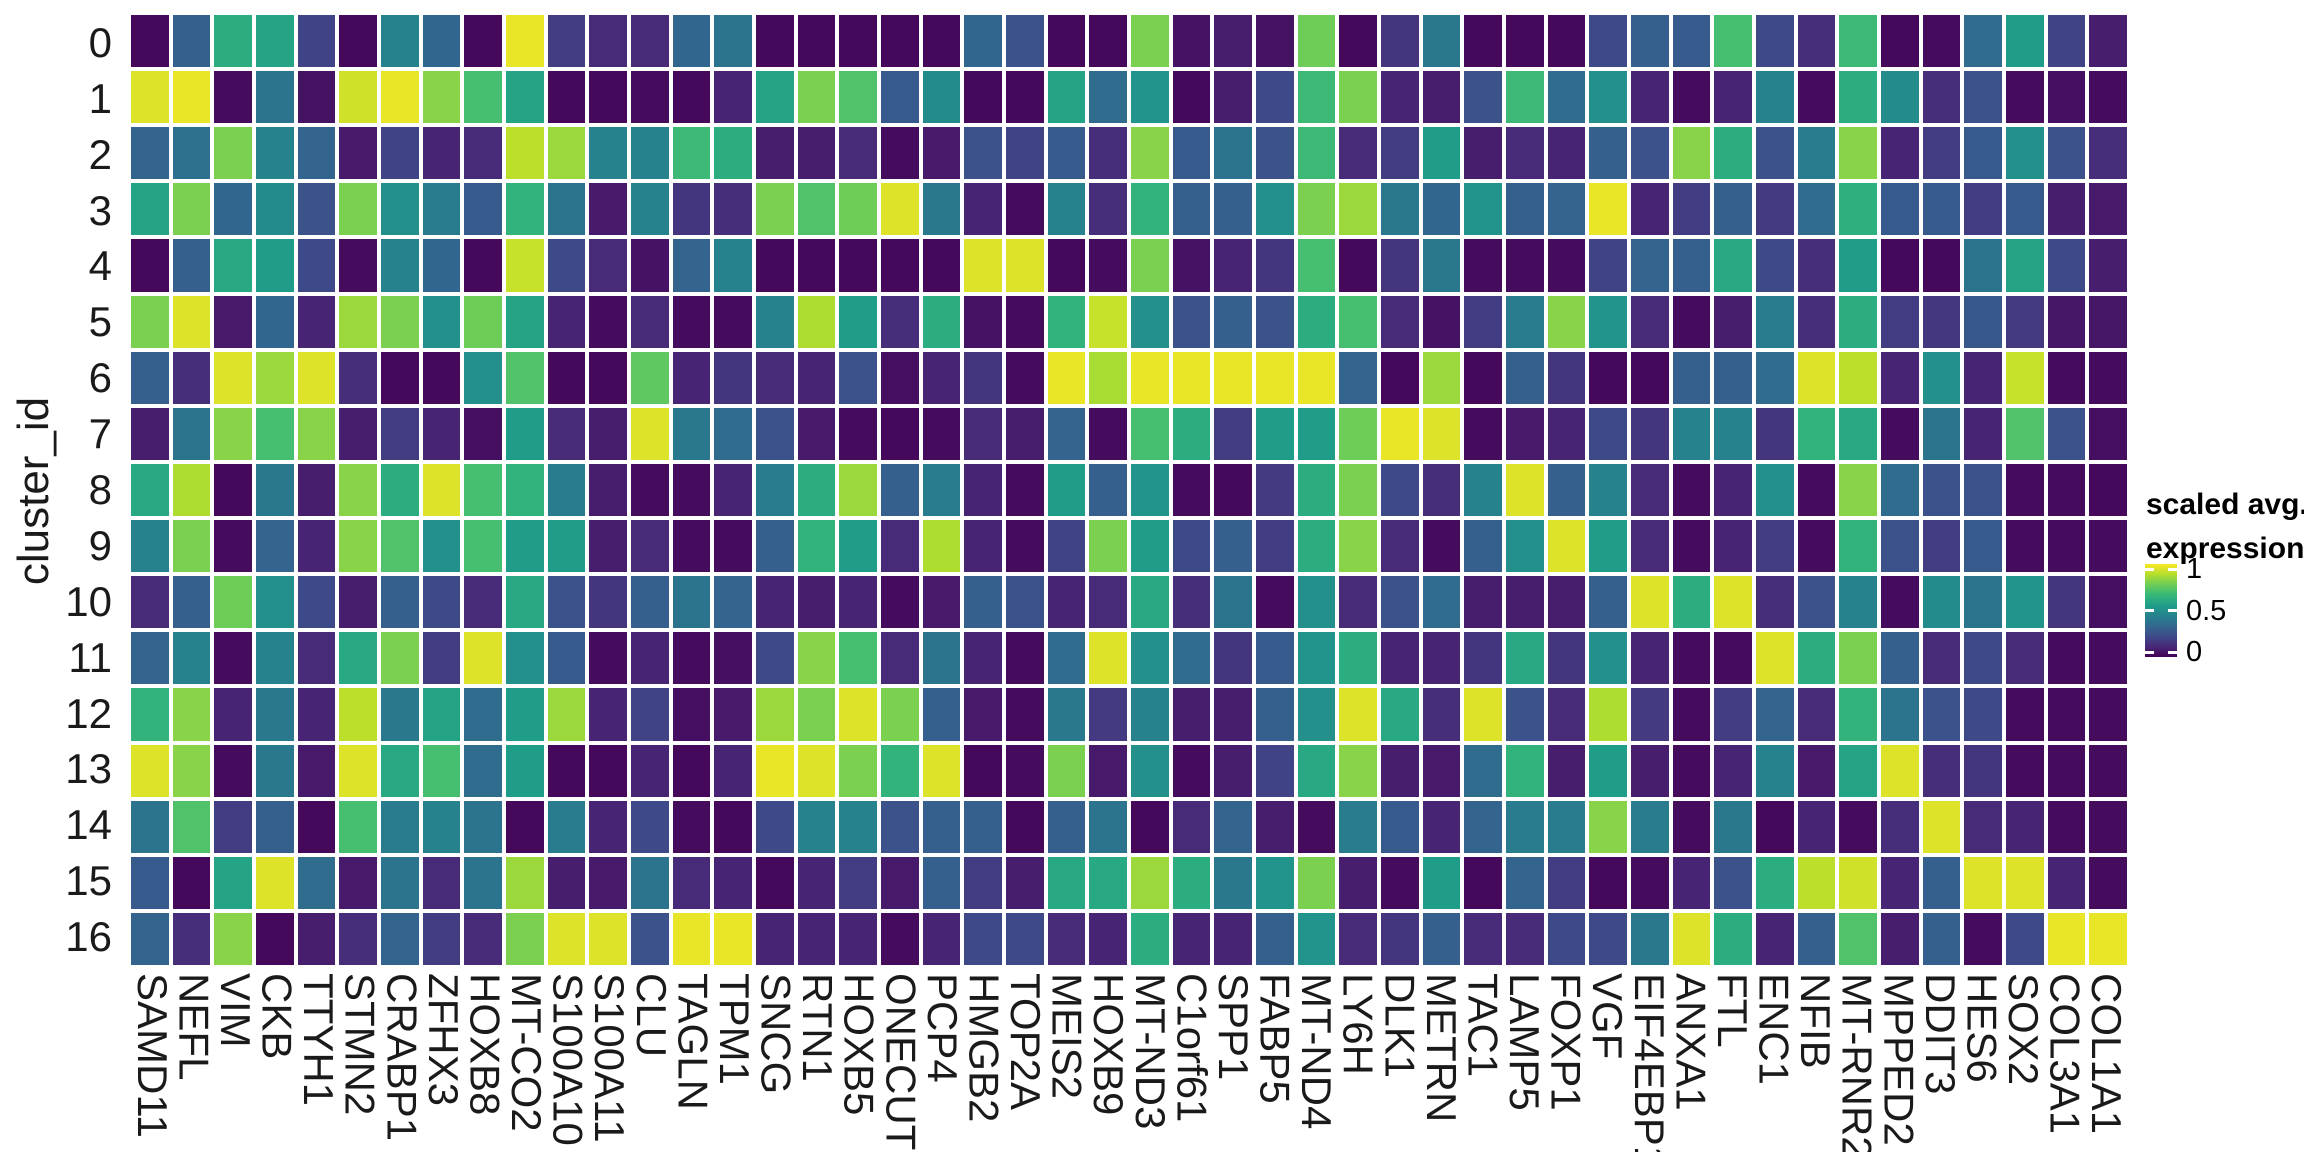 This screenshot has width=2304, height=1152. Describe the element at coordinates (568, 1059) in the screenshot. I see `x-tick-label: S100A10` at that location.